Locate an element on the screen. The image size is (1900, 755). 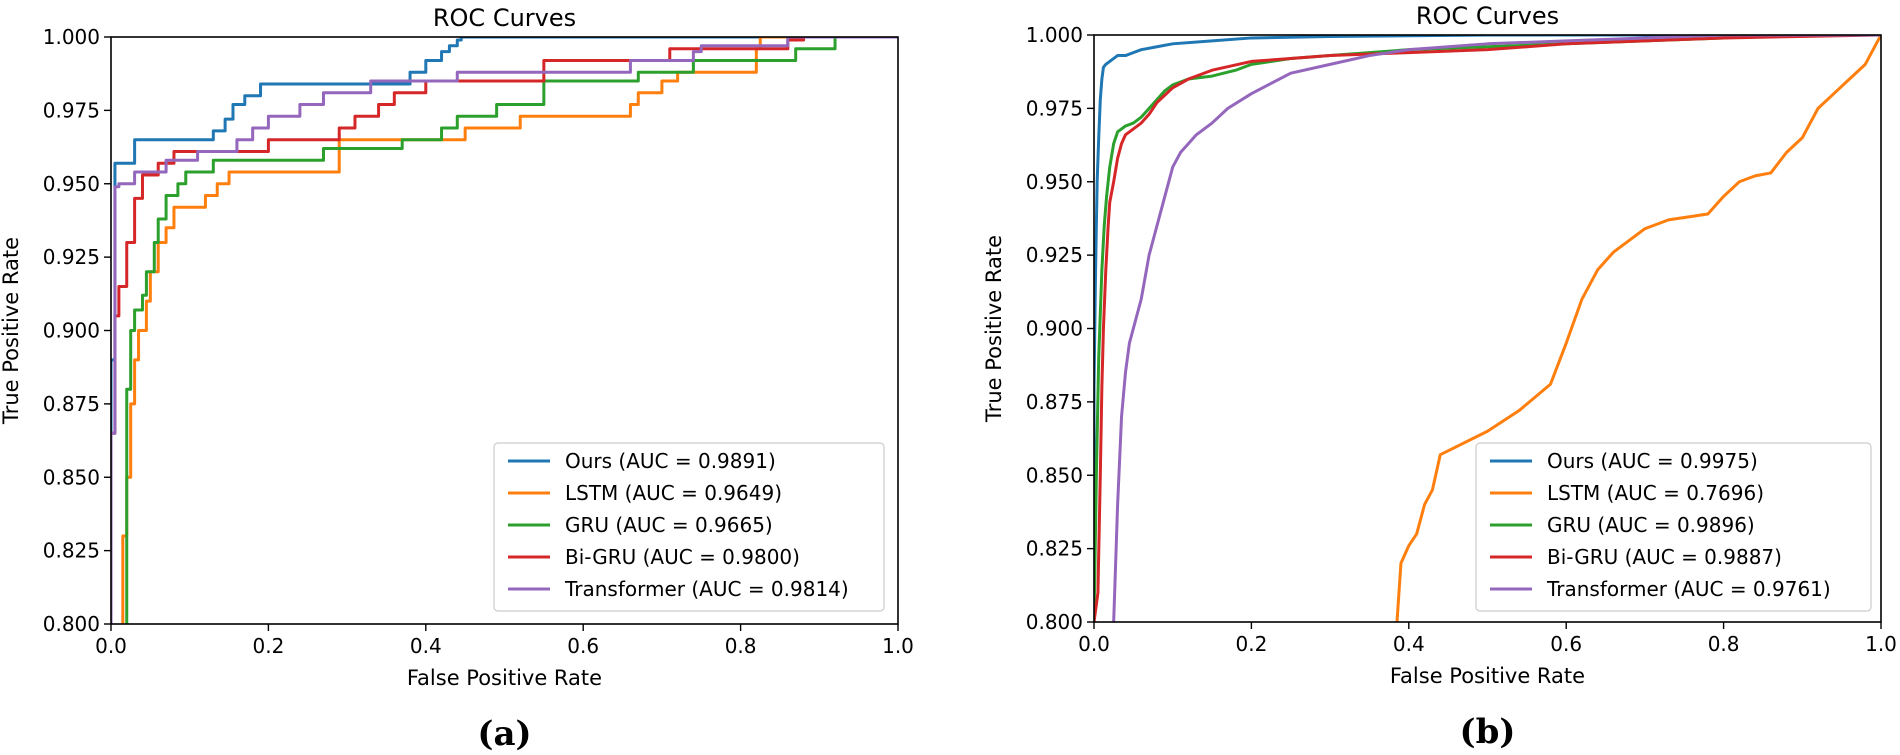
legend-label: Transformer (AUC = 0.9761) is located at coordinates (1688, 589).